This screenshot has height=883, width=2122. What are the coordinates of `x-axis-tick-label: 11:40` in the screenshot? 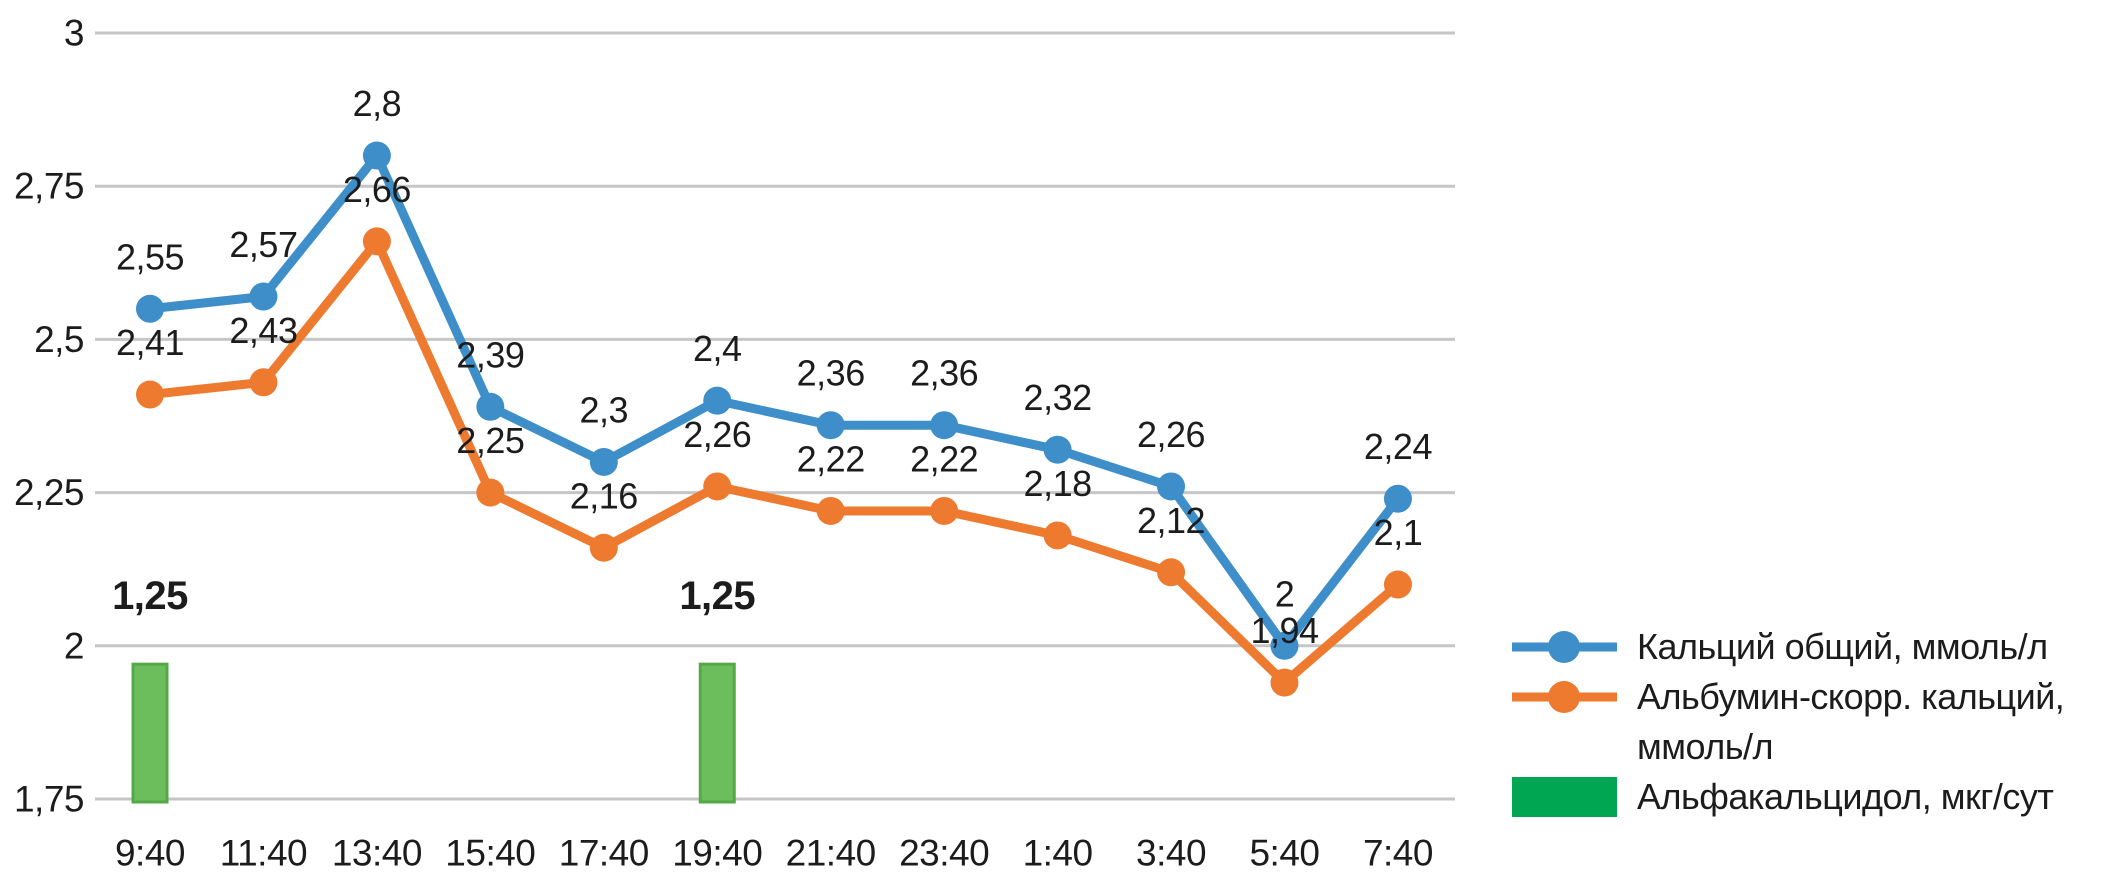 It's located at (263, 853).